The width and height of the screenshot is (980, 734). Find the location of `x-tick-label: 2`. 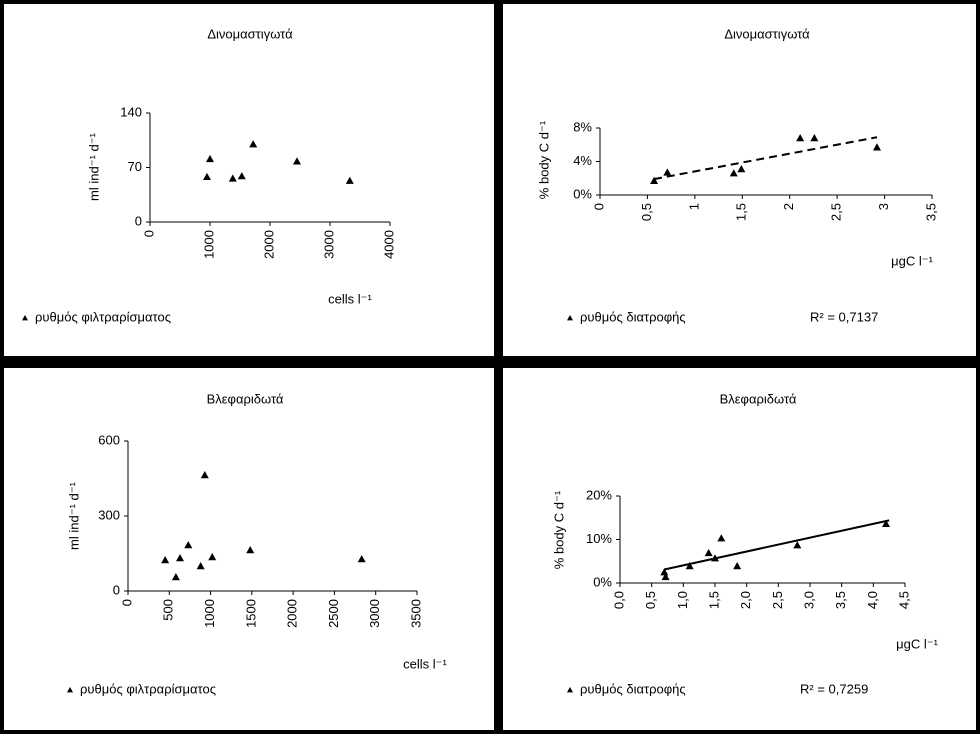

x-tick-label: 2 is located at coordinates (788, 206).